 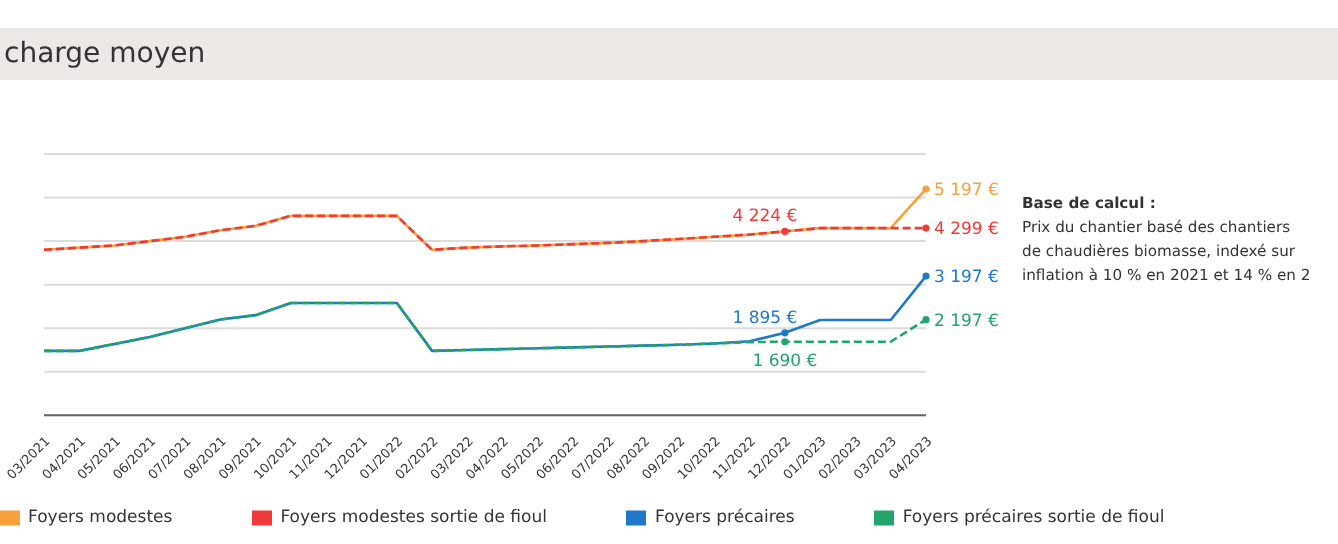 What do you see at coordinates (669, 54) in the screenshot?
I see `chart-title: charge moyen` at bounding box center [669, 54].